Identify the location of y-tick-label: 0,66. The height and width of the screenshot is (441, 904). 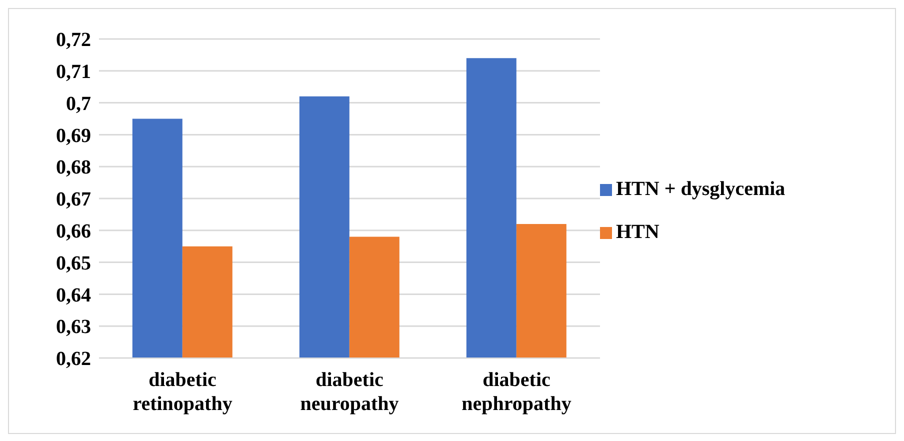
(73, 231).